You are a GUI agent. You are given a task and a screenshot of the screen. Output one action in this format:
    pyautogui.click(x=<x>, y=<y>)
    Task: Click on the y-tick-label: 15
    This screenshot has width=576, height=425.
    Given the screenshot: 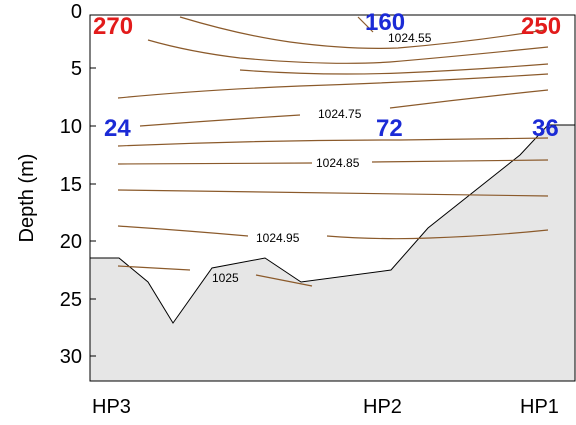 What is the action you would take?
    pyautogui.click(x=71, y=185)
    